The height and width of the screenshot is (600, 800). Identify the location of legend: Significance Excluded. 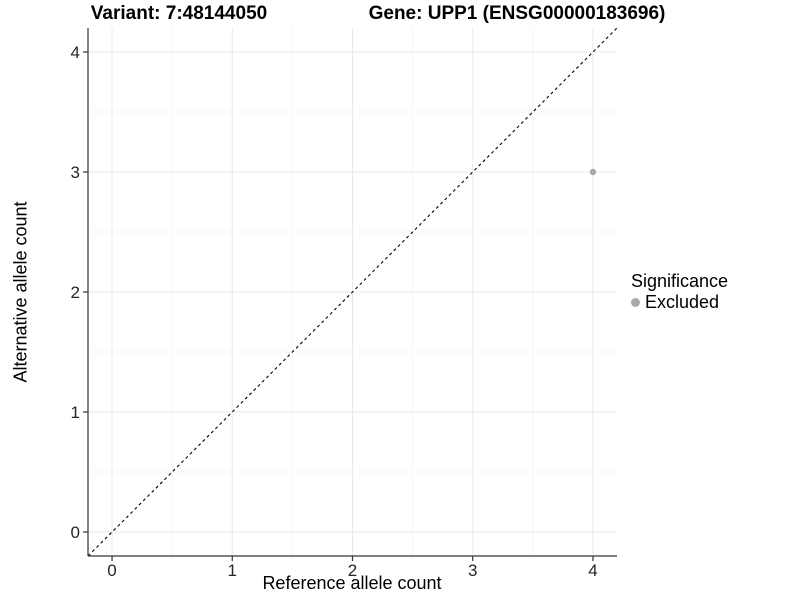
(679, 291).